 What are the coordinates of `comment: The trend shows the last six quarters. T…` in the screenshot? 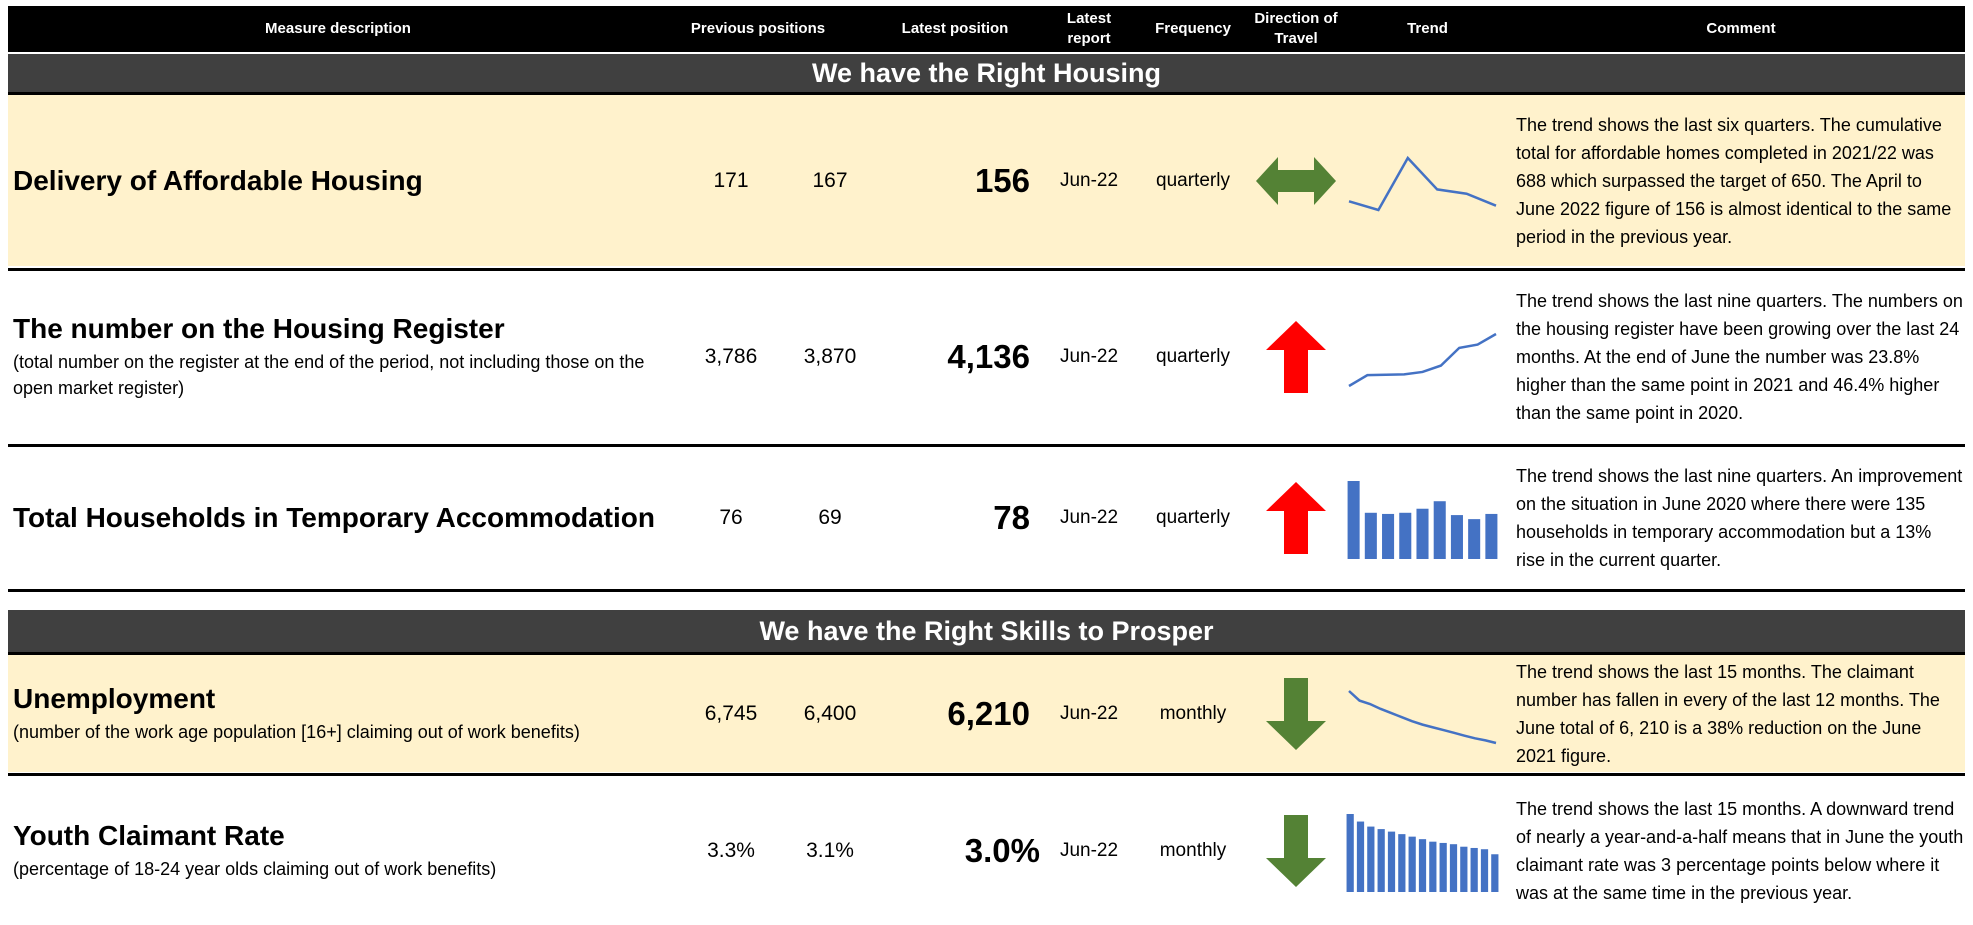 It's located at (1734, 180).